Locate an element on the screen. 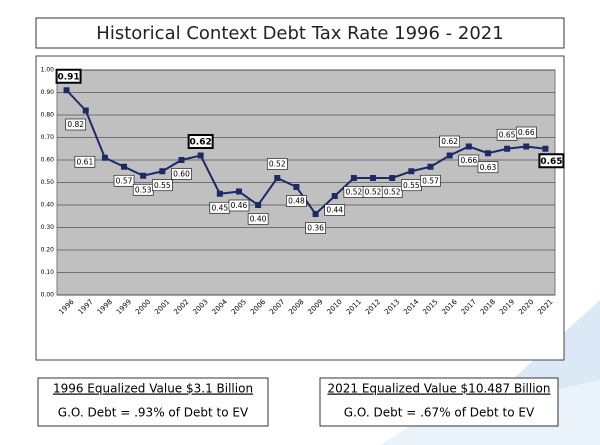  y-tick-label: 0.30 is located at coordinates (48, 227).